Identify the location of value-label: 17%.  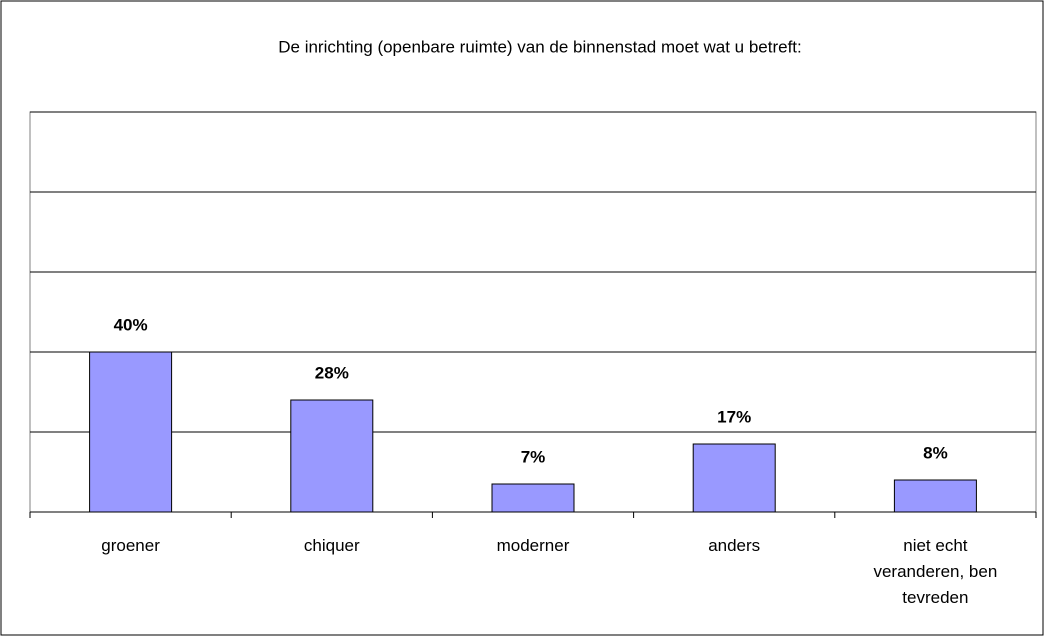
(734, 416).